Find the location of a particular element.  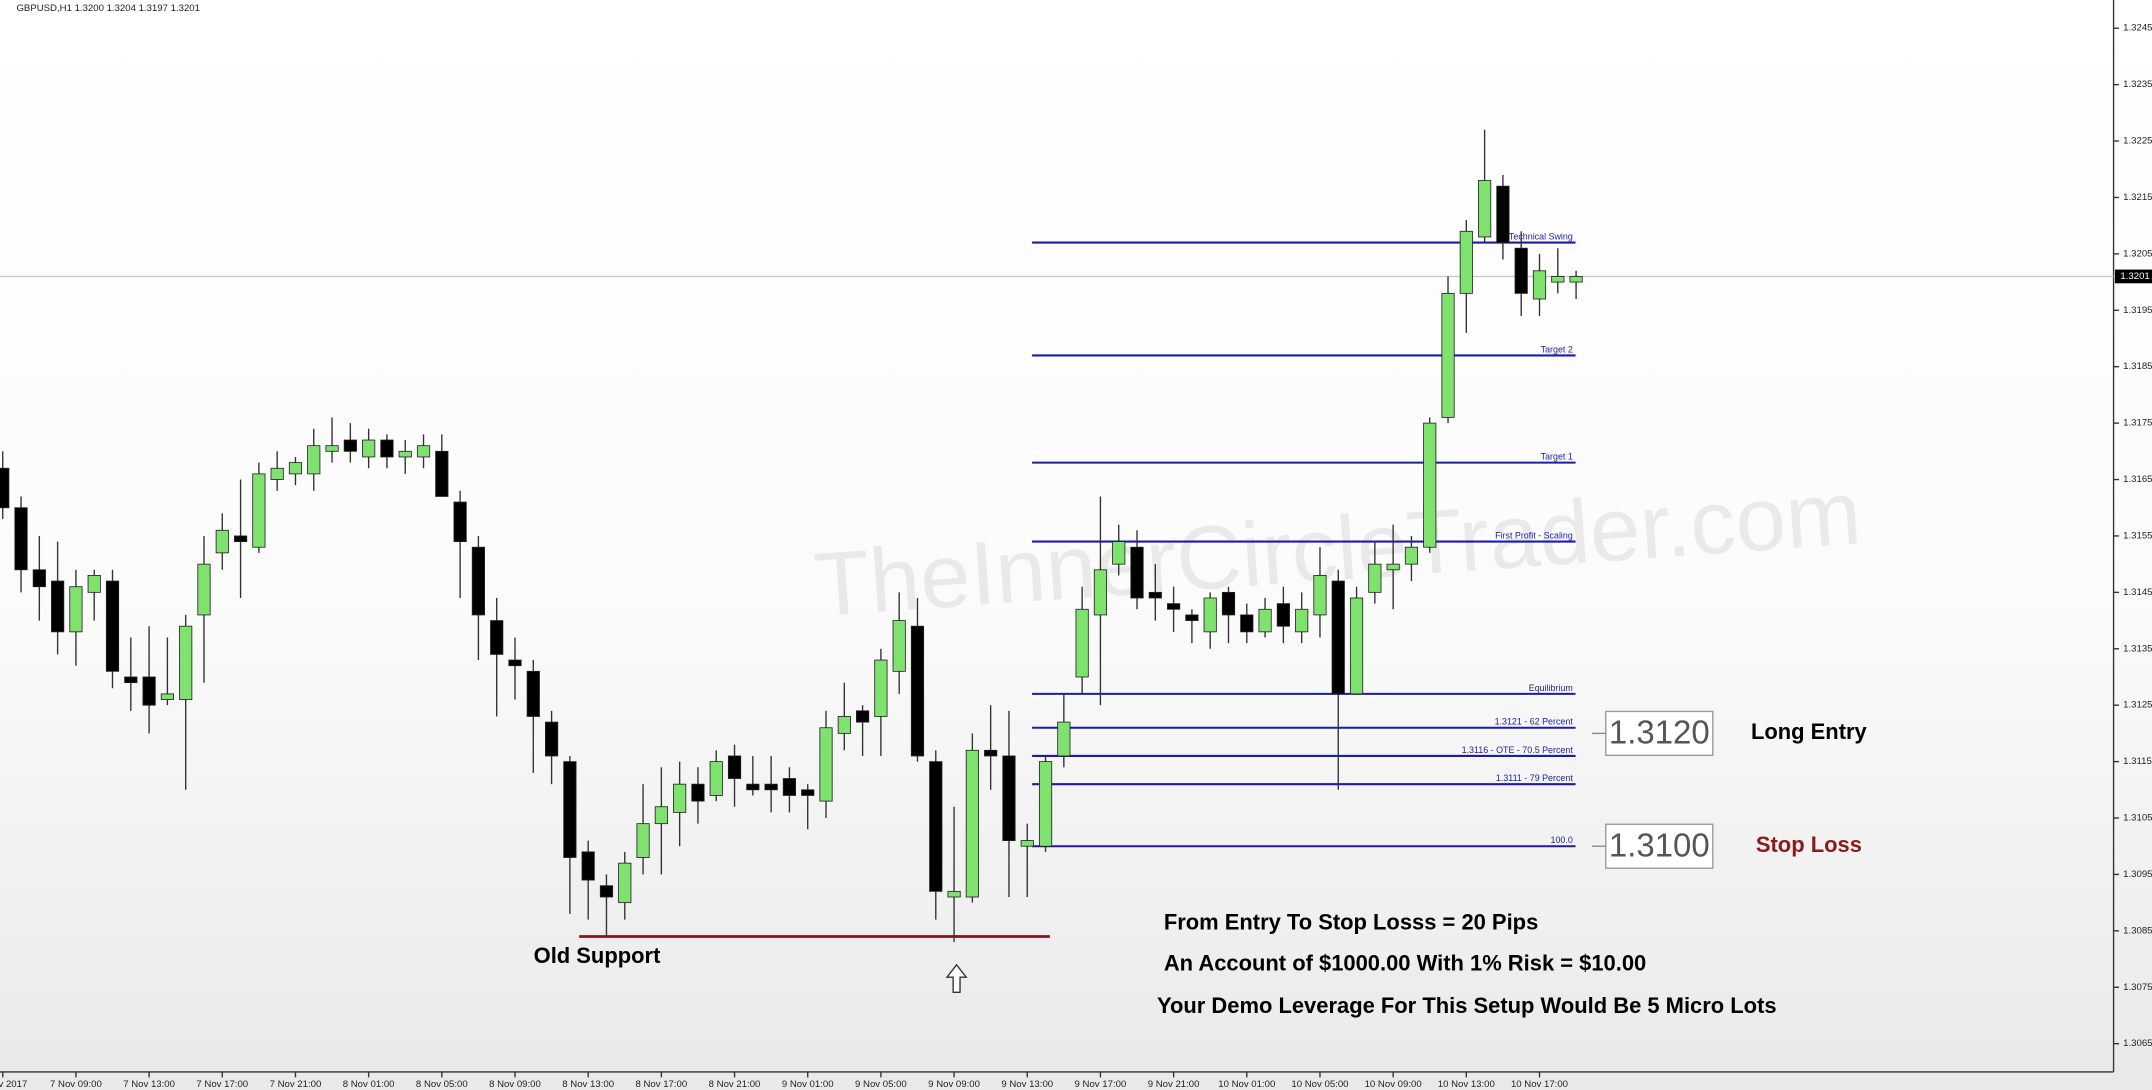

x-tick-label: 10 Nov 01:00 is located at coordinates (1246, 1084).